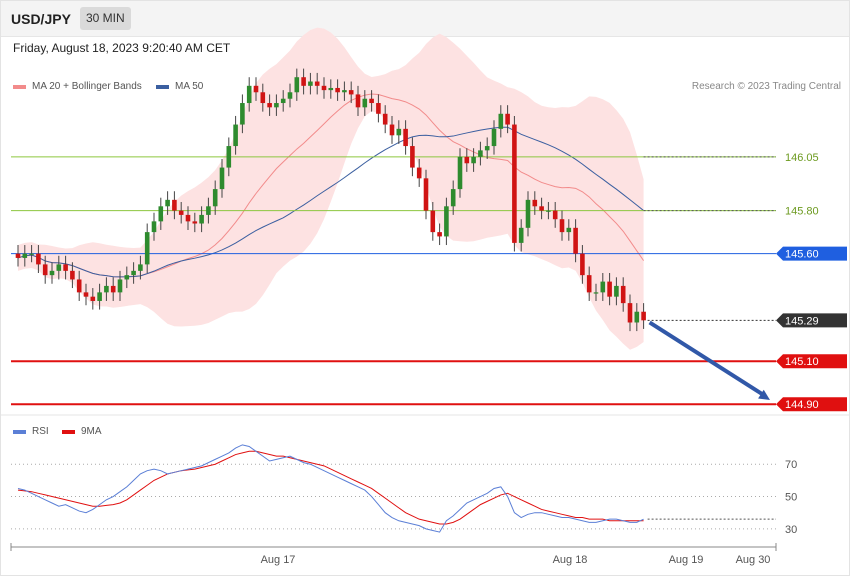  Describe the element at coordinates (40, 431) in the screenshot. I see `legend-rsi-label: RSI` at that location.